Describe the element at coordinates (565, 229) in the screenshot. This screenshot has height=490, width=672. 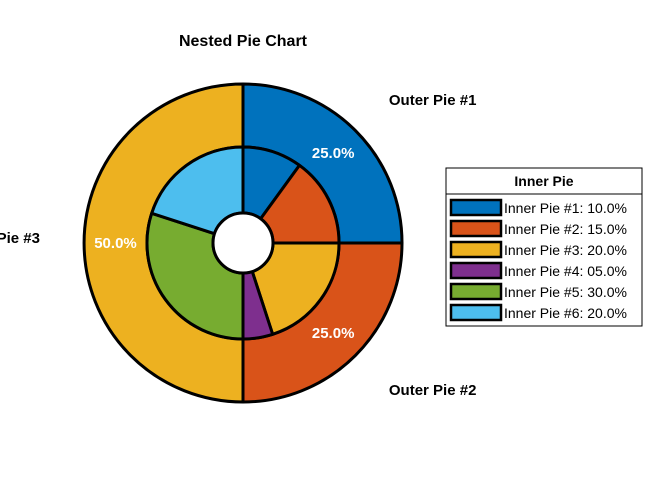
I see `legend-entry: Inner Pie #2: 15.0%` at that location.